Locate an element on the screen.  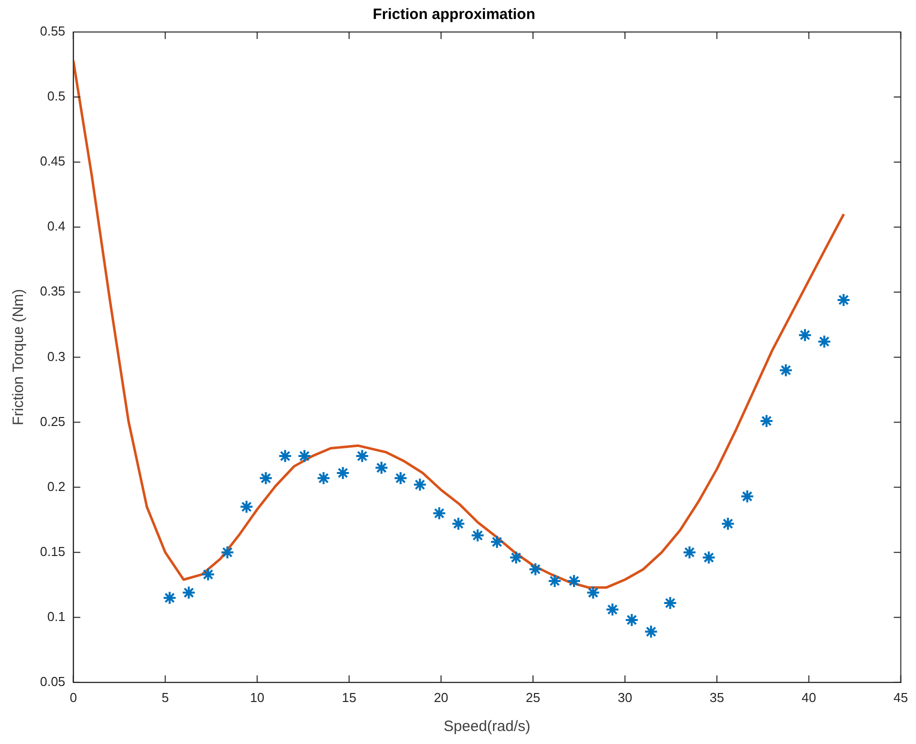
x-tick-label: 30 is located at coordinates (625, 697).